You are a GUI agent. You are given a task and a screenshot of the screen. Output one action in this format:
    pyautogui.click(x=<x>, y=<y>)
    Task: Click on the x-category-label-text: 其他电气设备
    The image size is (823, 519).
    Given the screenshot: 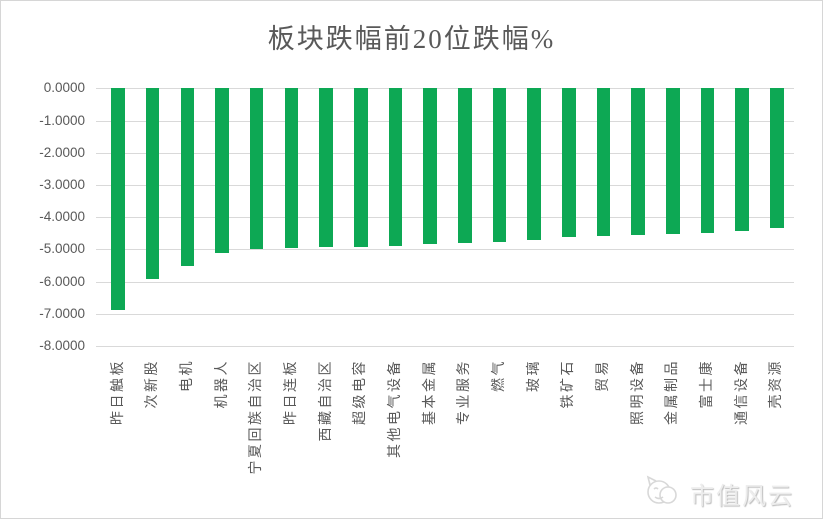 What is the action you would take?
    pyautogui.click(x=395, y=408)
    